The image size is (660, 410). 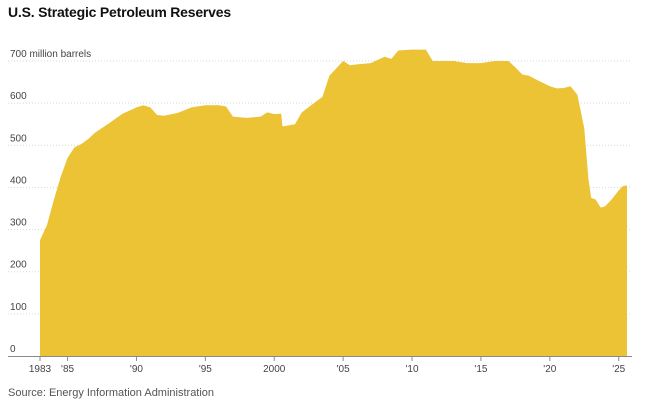 I want to click on x-tick-label: 2000, so click(x=274, y=369).